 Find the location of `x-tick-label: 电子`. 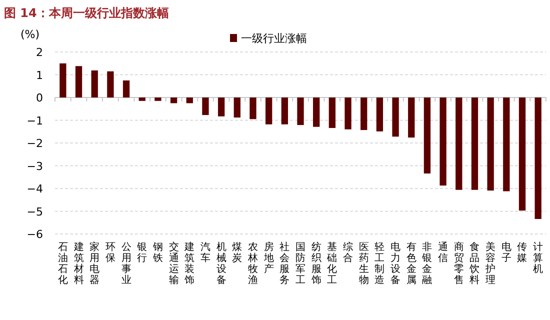

x-tick-label: 电子 is located at coordinates (506, 252).